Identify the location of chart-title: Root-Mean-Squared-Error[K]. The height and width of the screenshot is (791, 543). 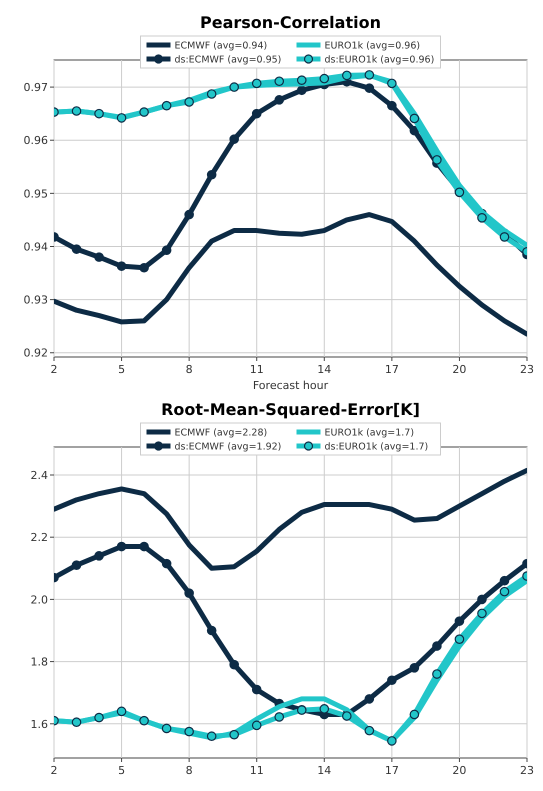
(290, 409).